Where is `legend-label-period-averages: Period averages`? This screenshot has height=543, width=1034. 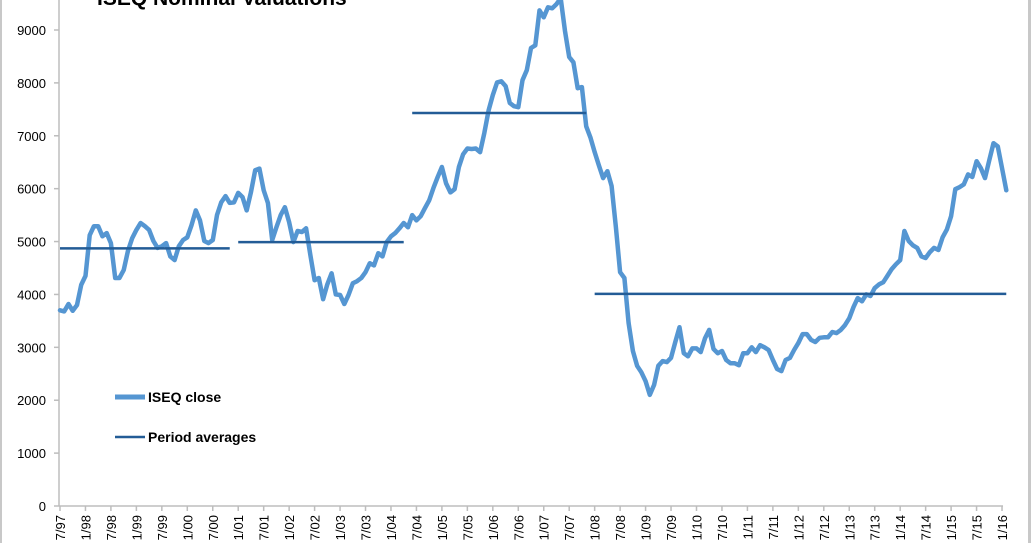 legend-label-period-averages: Period averages is located at coordinates (202, 437).